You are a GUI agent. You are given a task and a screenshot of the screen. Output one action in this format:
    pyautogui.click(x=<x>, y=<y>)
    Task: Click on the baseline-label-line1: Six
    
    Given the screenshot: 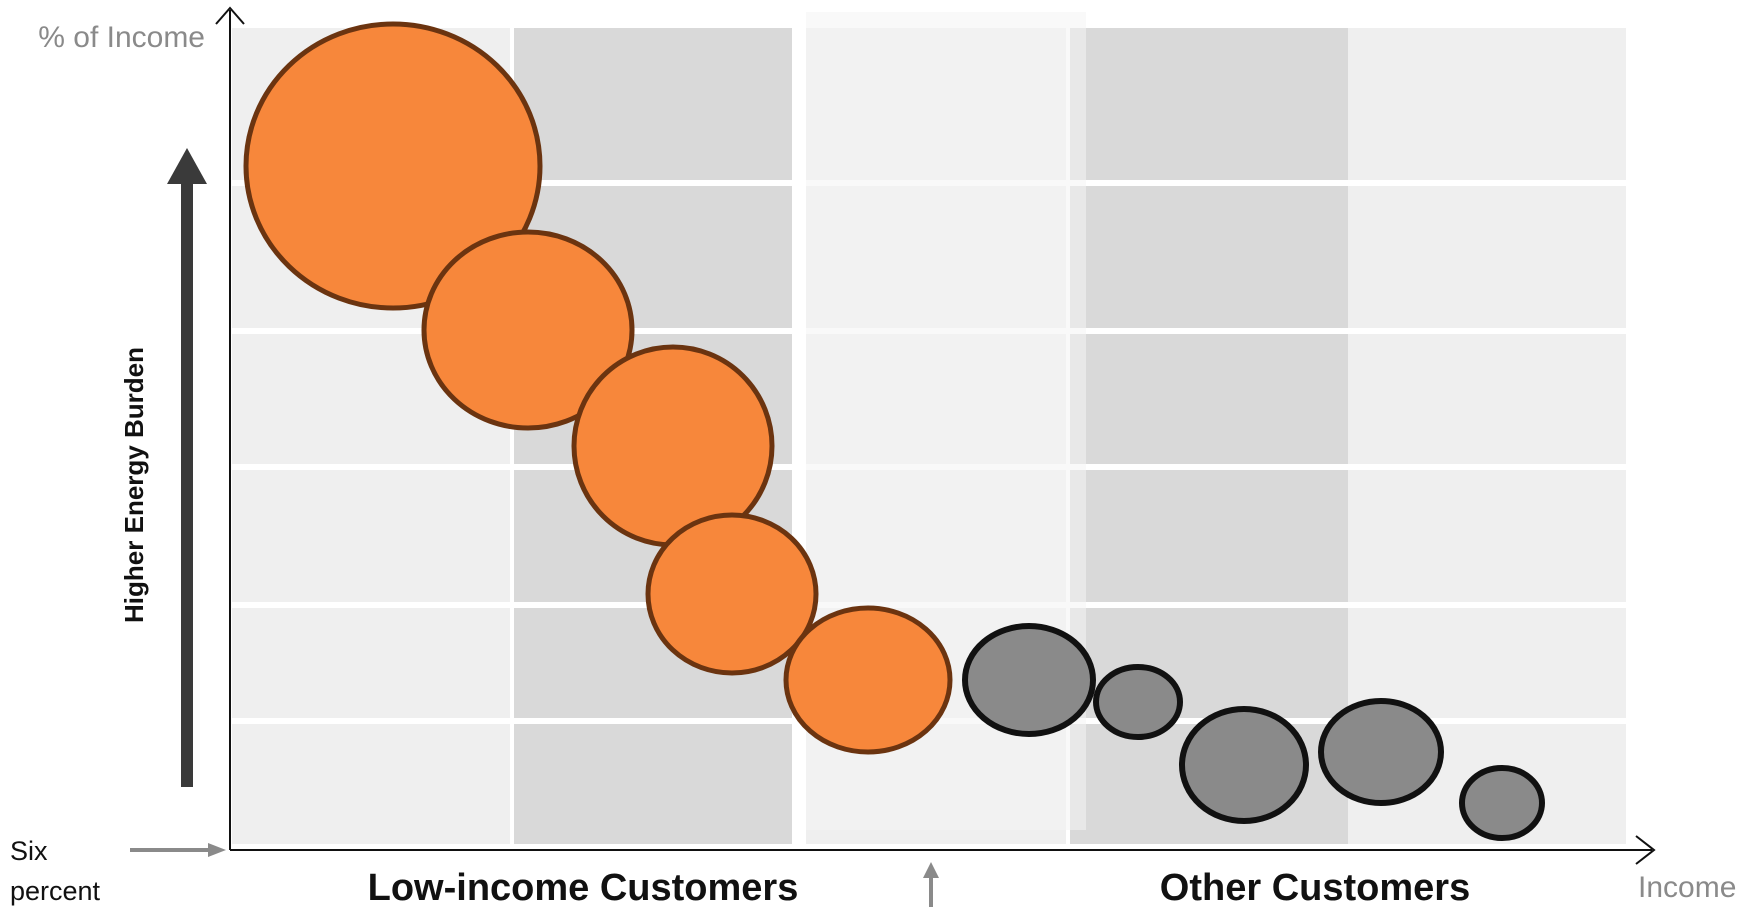 What is the action you would take?
    pyautogui.click(x=29, y=851)
    